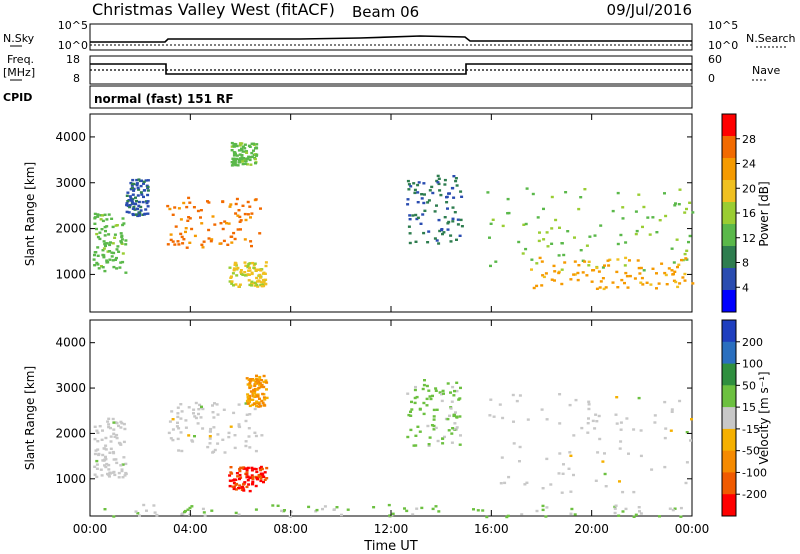  Describe the element at coordinates (723, 45) in the screenshot. I see `noise-tick-low-right: 10^0` at that location.